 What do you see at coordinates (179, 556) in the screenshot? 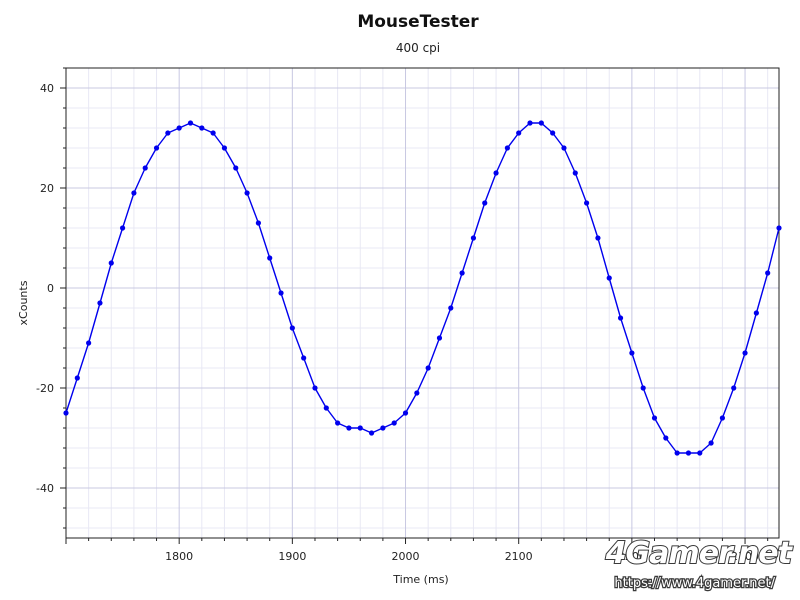
I see `x-tick-label: 1800` at bounding box center [179, 556].